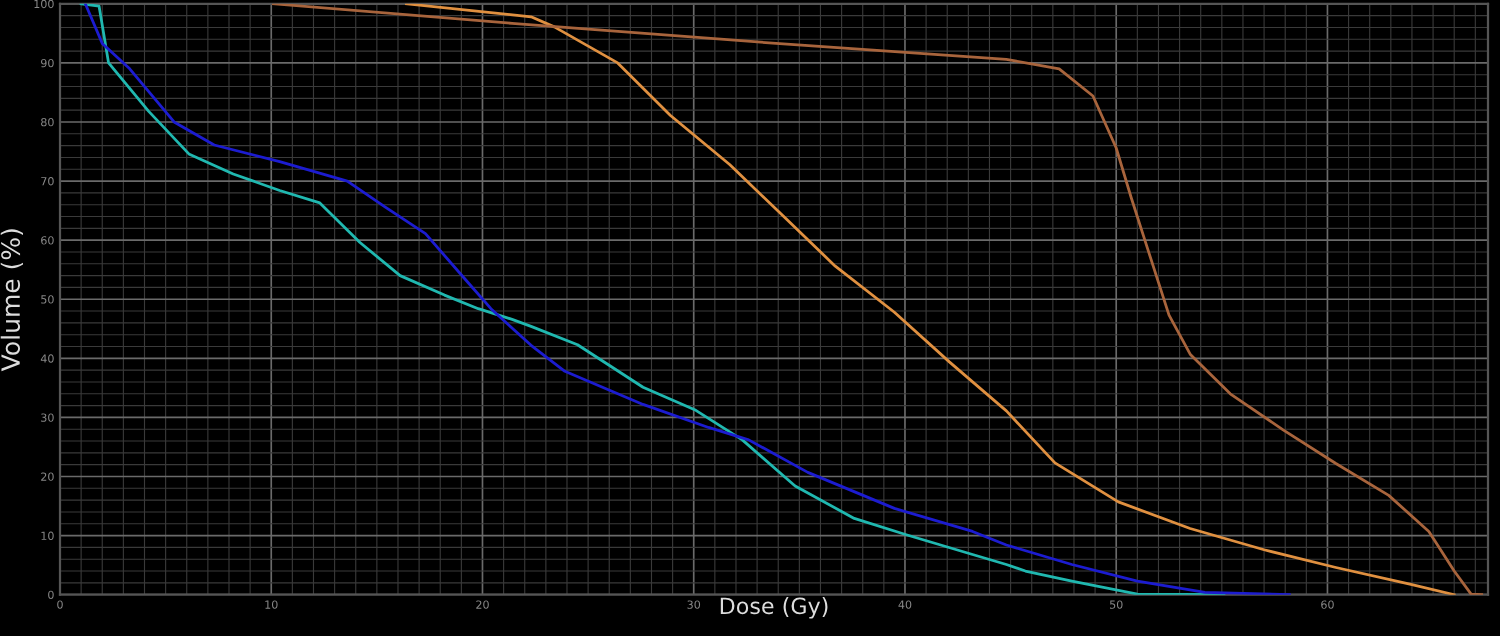 The width and height of the screenshot is (1500, 636). Describe the element at coordinates (11, 300) in the screenshot. I see `y-axis-title: Volume (%)` at that location.